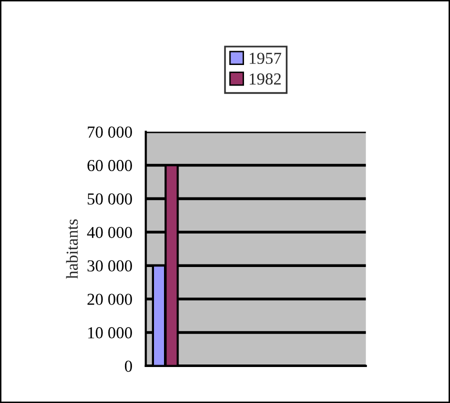 The height and width of the screenshot is (403, 450). Describe the element at coordinates (110, 132) in the screenshot. I see `y-tick-label: 70 000` at that location.